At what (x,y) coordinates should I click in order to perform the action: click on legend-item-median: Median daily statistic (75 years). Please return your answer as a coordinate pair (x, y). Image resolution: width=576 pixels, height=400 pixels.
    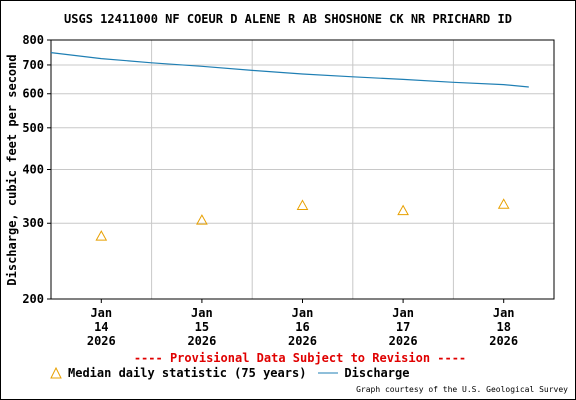
    Looking at the image, I should click on (178, 373).